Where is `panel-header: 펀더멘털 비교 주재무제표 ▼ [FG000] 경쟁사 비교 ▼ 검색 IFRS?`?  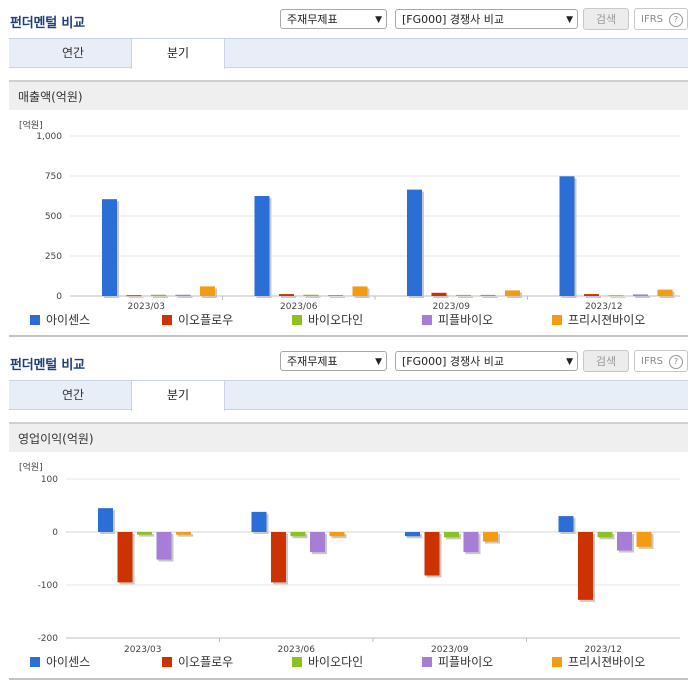 panel-header: 펀더멘털 비교 주재무제표 ▼ [FG000] 경쟁사 비교 ▼ 검색 IFRS? is located at coordinates (348, 16).